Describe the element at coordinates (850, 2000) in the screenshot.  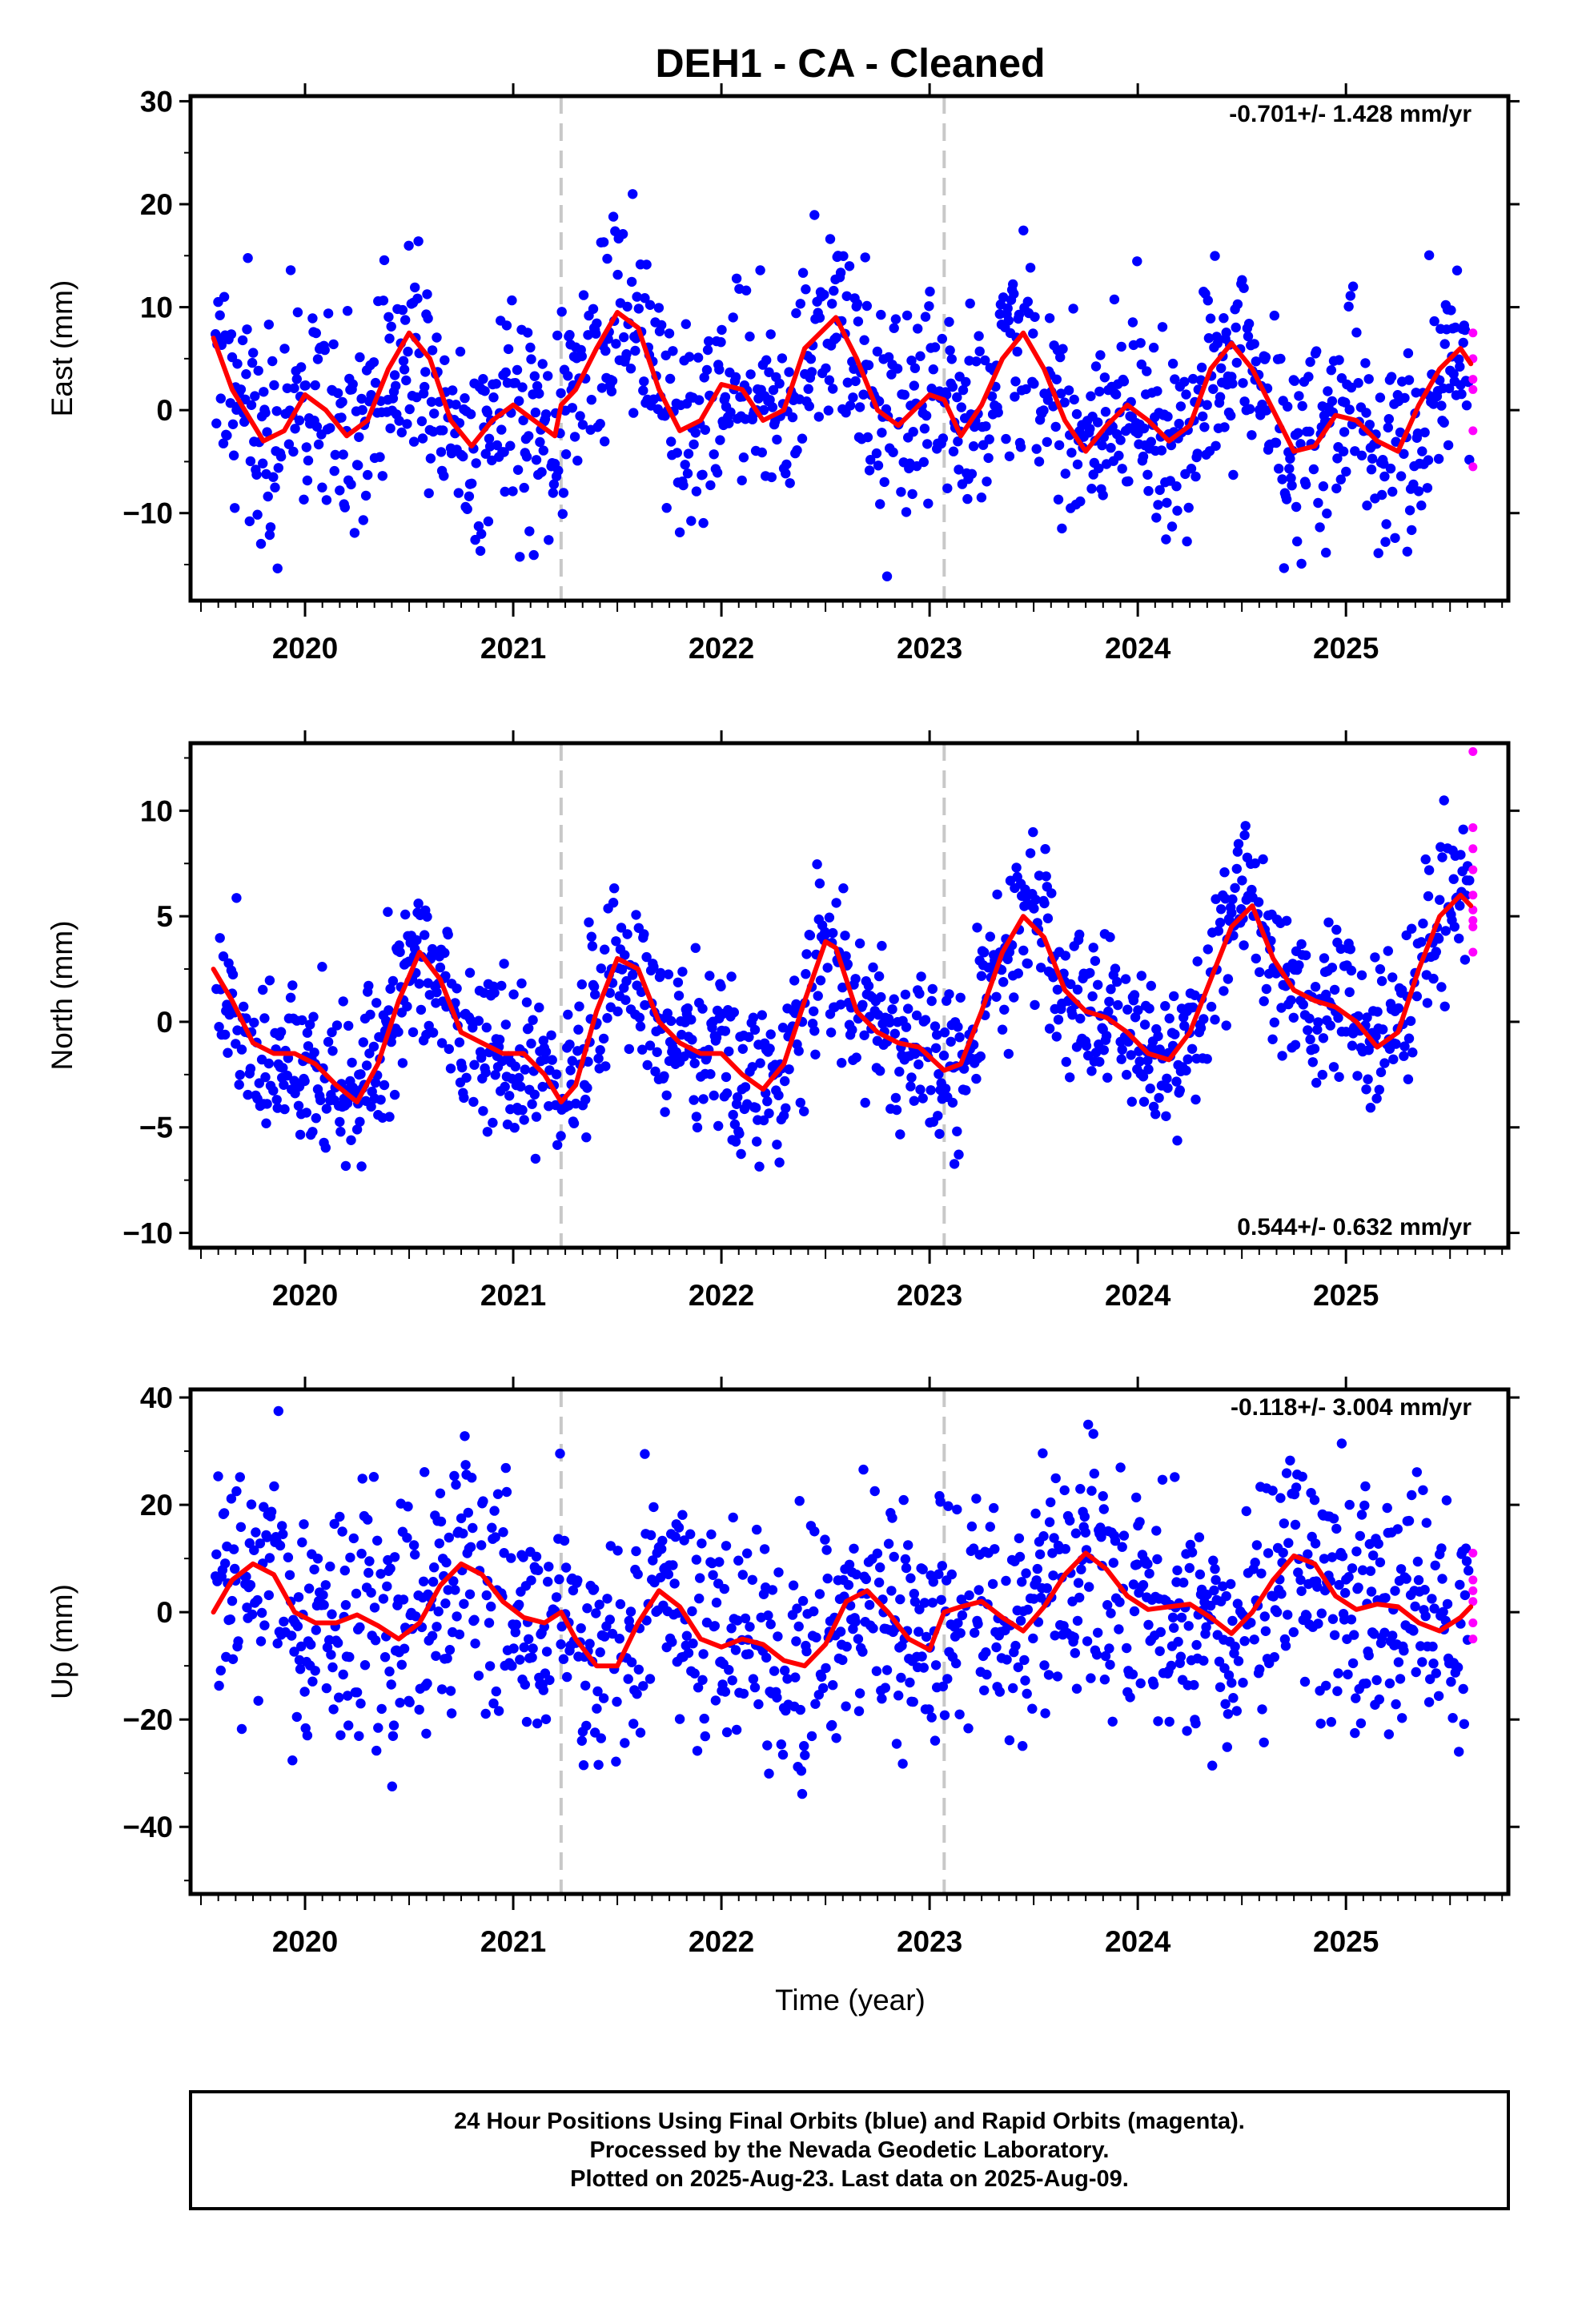
I see `x-axis-label: Time (year)` at that location.